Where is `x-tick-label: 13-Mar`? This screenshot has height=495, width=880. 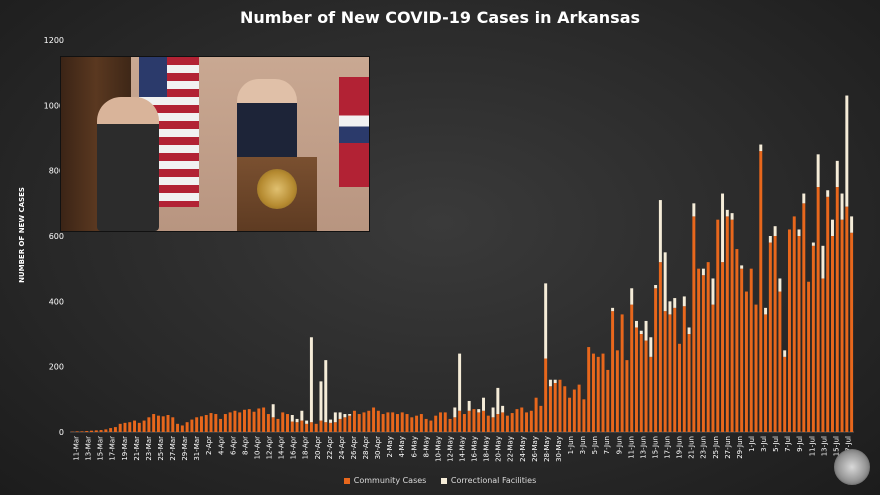
x-tick-label: 13-Mar is located at coordinates (89, 448).